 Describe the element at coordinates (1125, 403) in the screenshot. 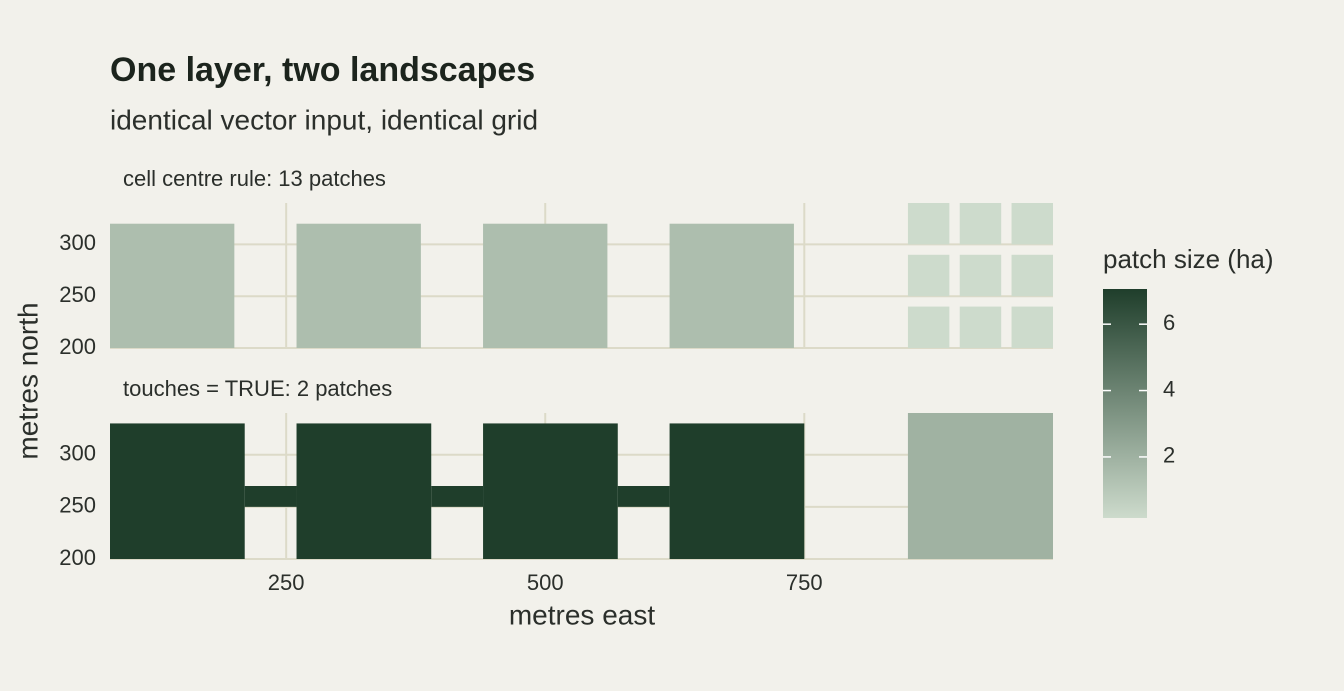

I see `colorbar` at that location.